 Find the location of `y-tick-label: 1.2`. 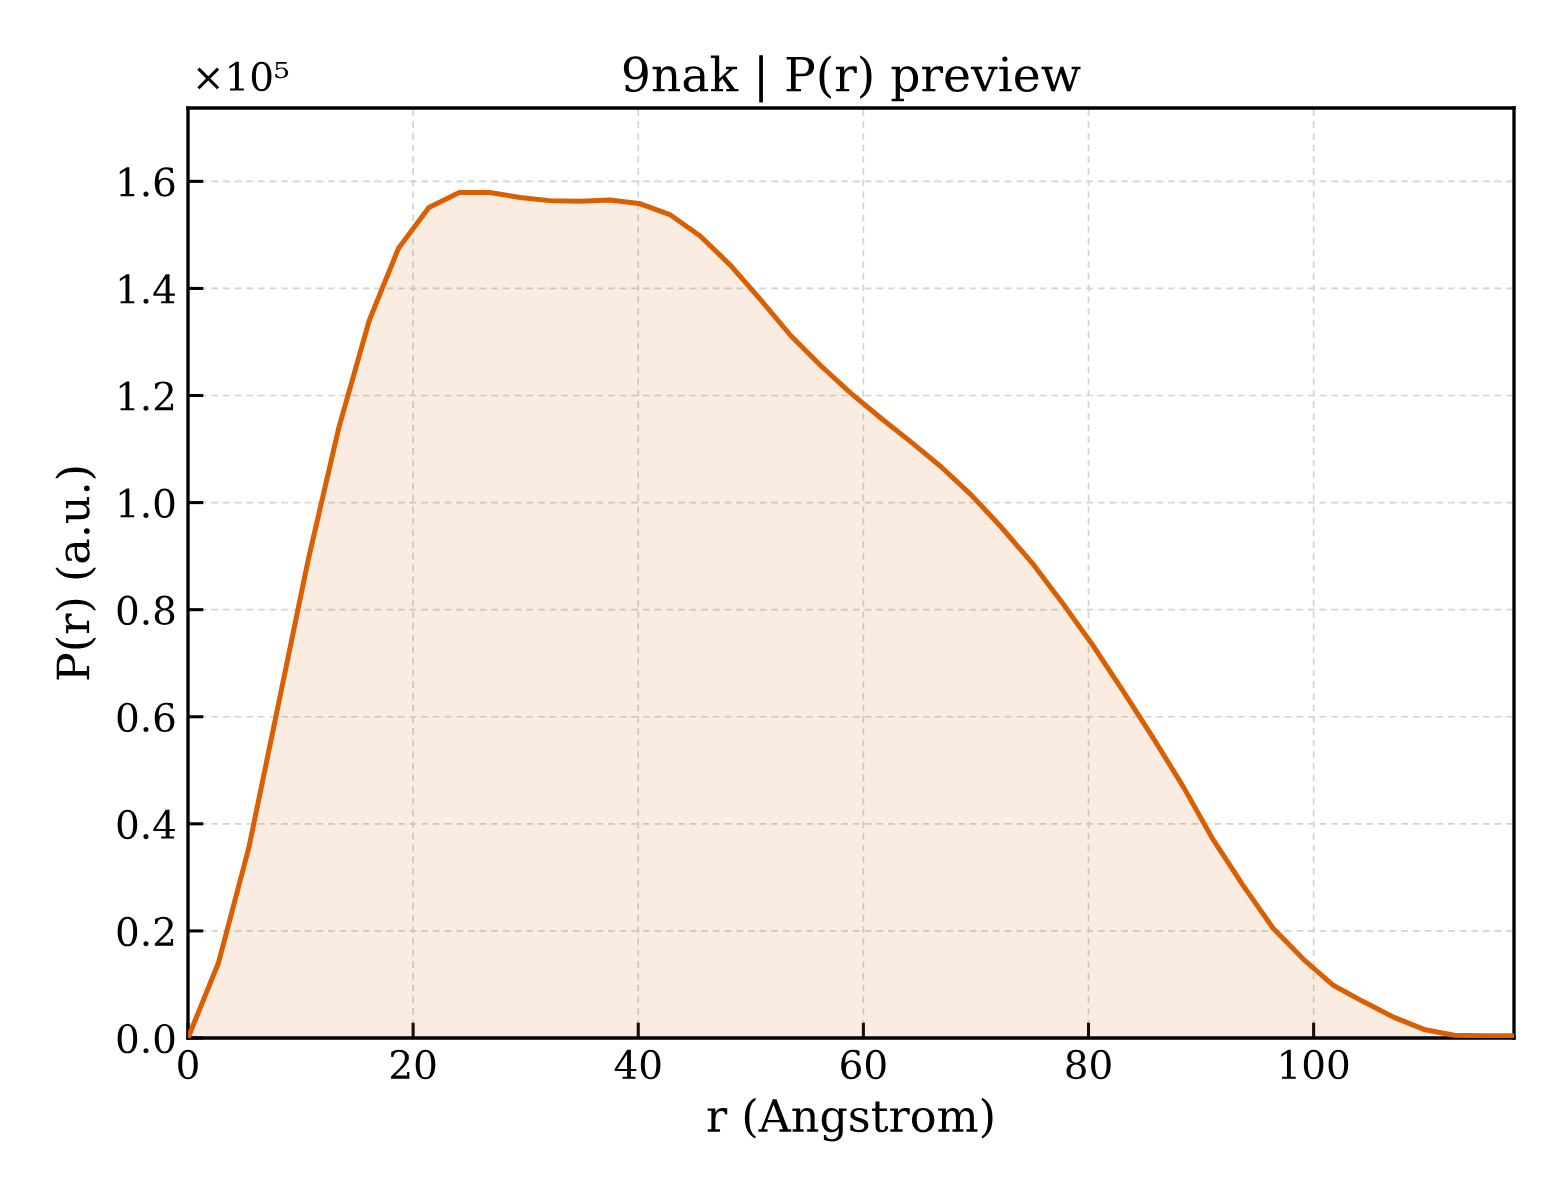

y-tick-label: 1.2 is located at coordinates (146, 396).